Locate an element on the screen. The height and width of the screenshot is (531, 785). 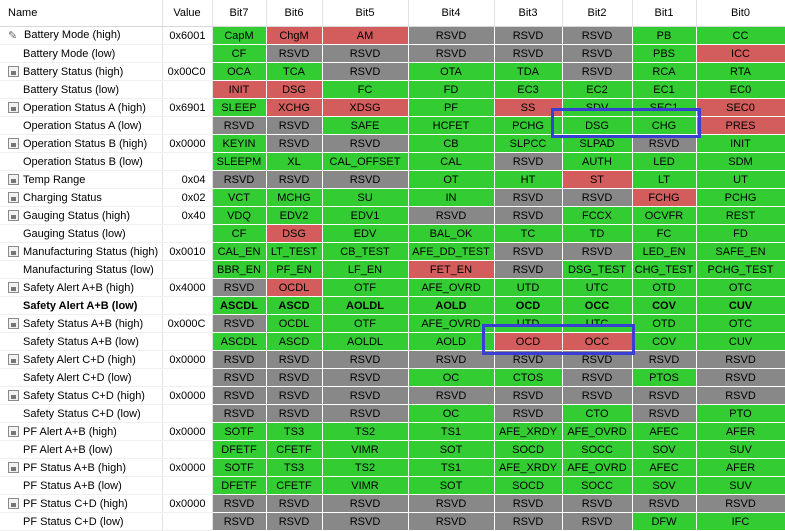
column-header-bit7: Bit7 is located at coordinates (239, 13).